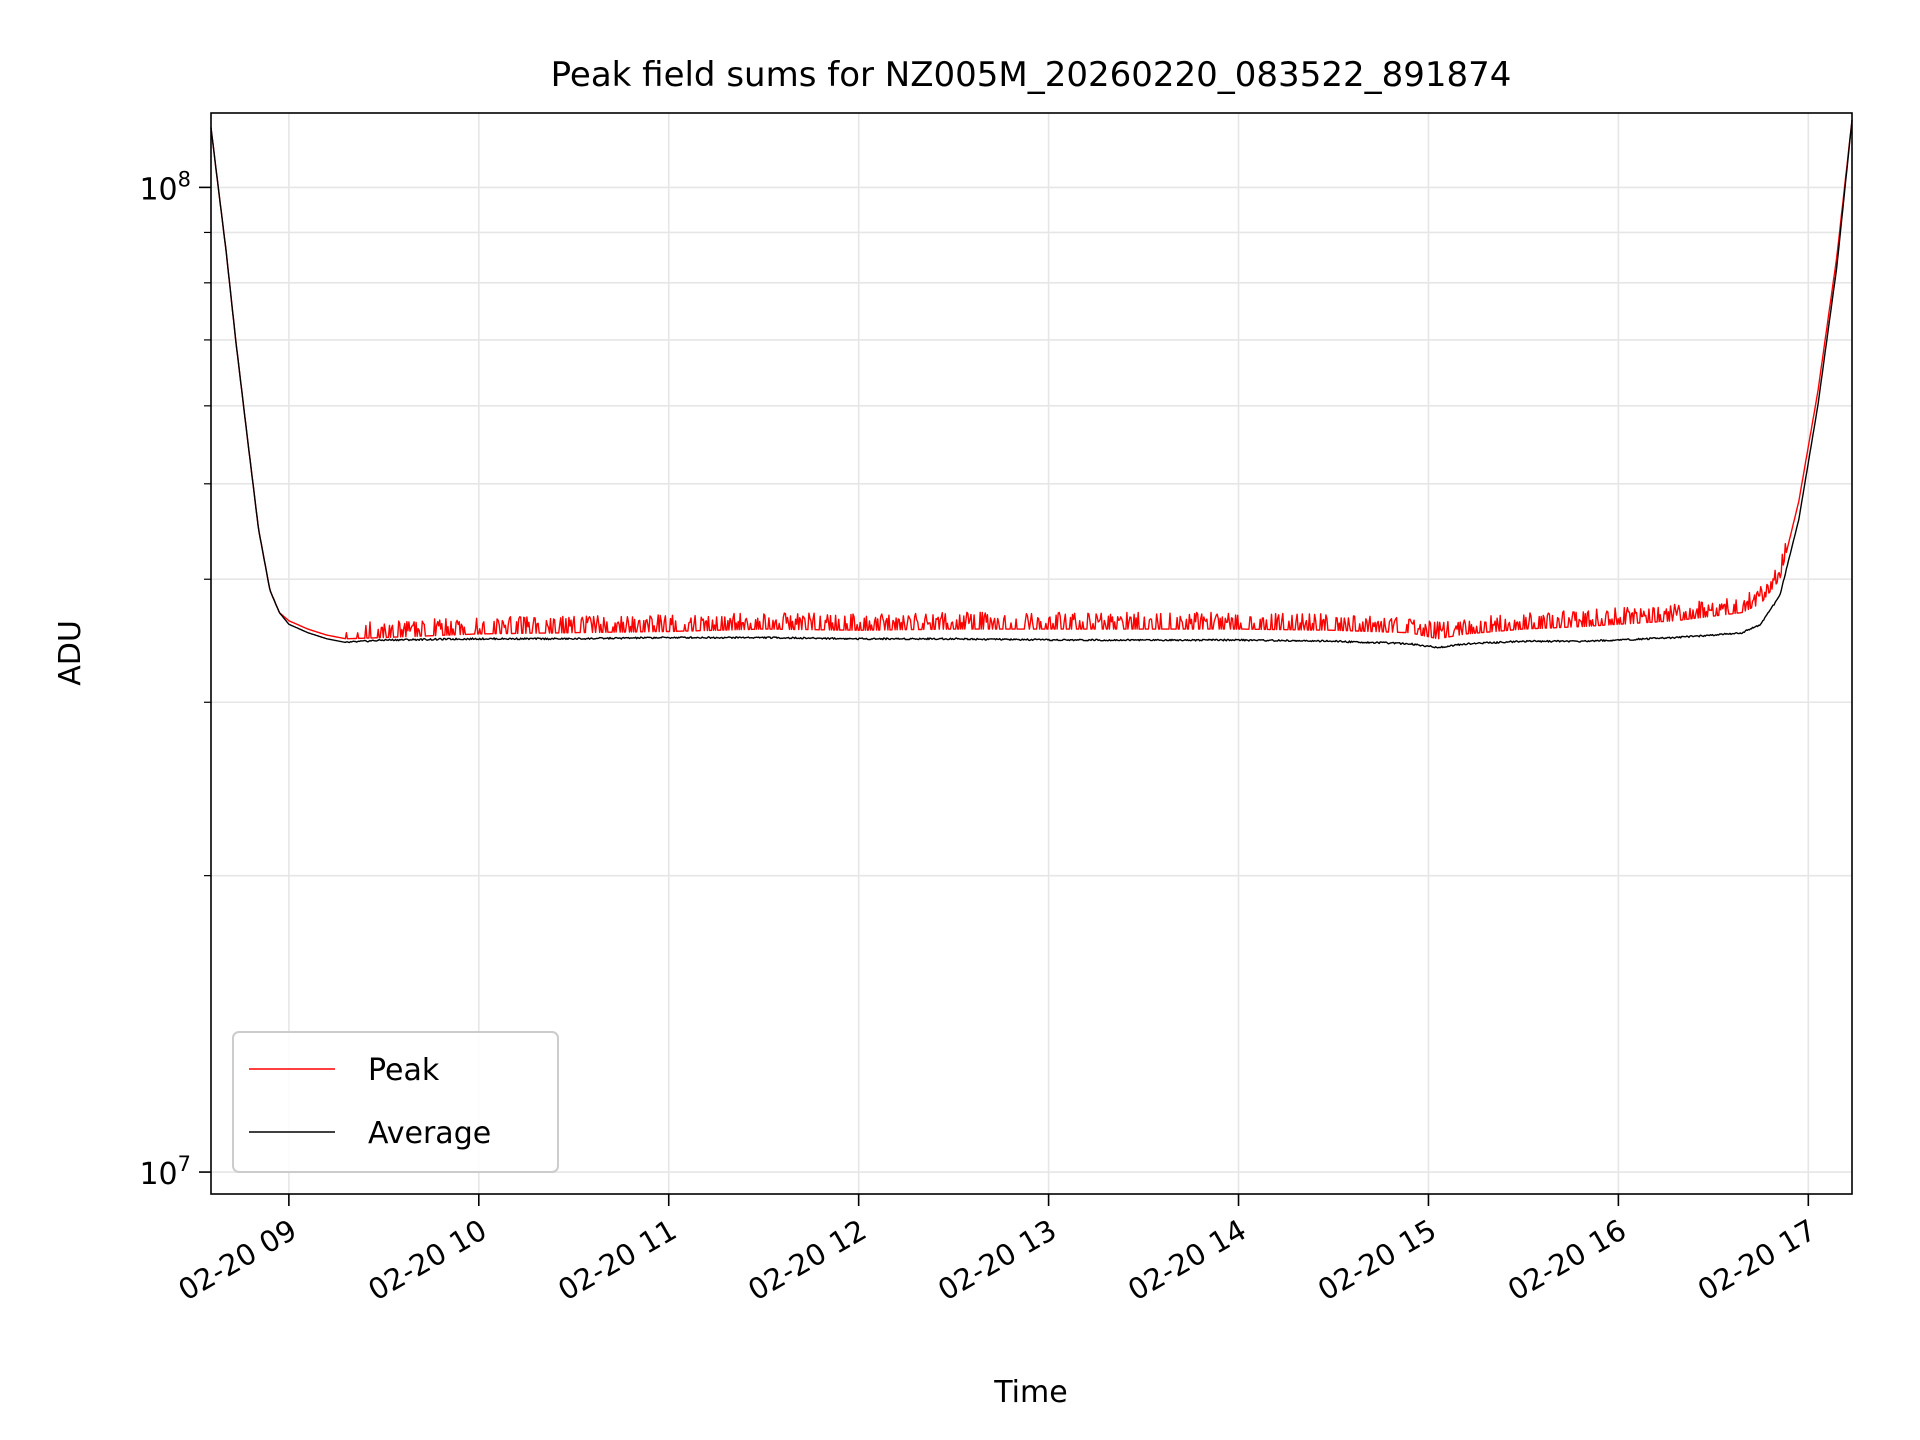 Image resolution: width=1920 pixels, height=1440 pixels. Describe the element at coordinates (404, 1070) in the screenshot. I see `legend-label-peak: Peak` at that location.